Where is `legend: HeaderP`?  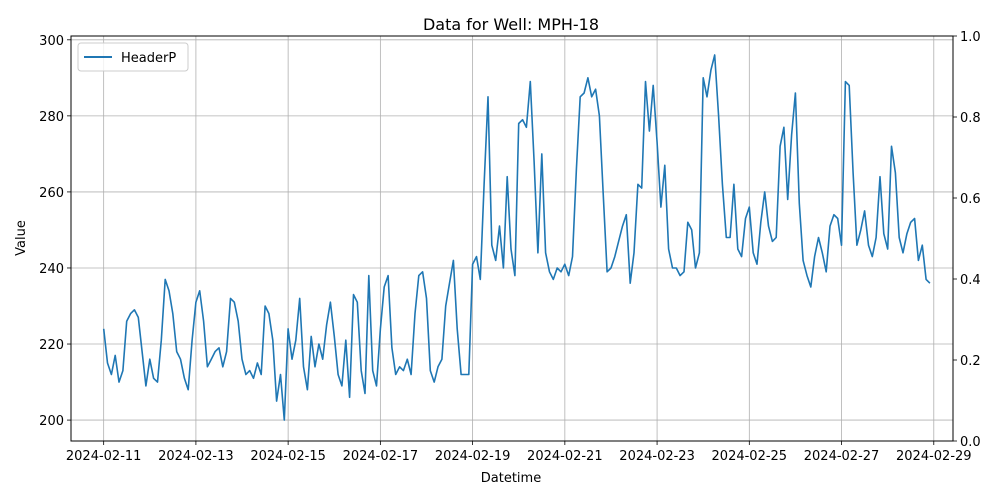
legend: HeaderP is located at coordinates (133, 57).